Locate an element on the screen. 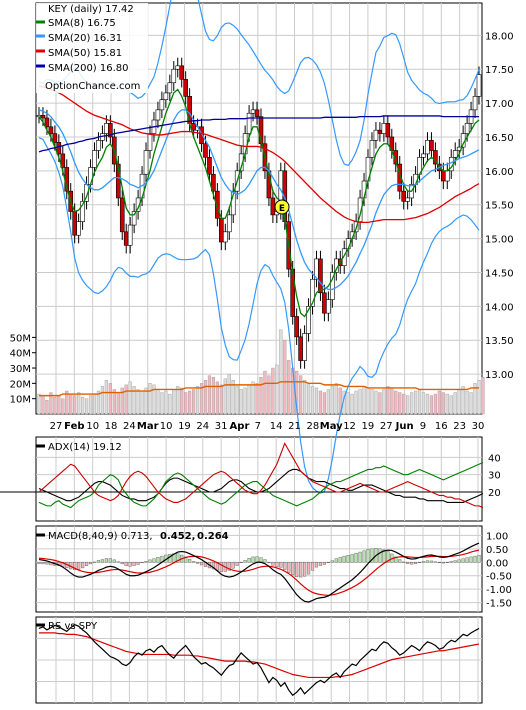 Image resolution: width=526 pixels, height=710 pixels. legend-sma20: SMA(20) 16.31 is located at coordinates (85, 38).